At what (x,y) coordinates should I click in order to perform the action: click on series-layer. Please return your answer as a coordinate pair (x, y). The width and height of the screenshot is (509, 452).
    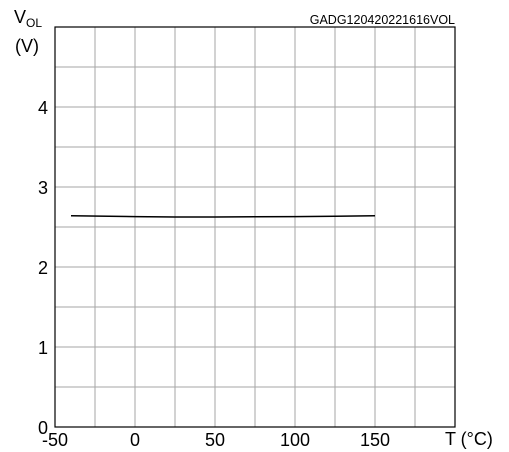
    Looking at the image, I should click on (223, 216).